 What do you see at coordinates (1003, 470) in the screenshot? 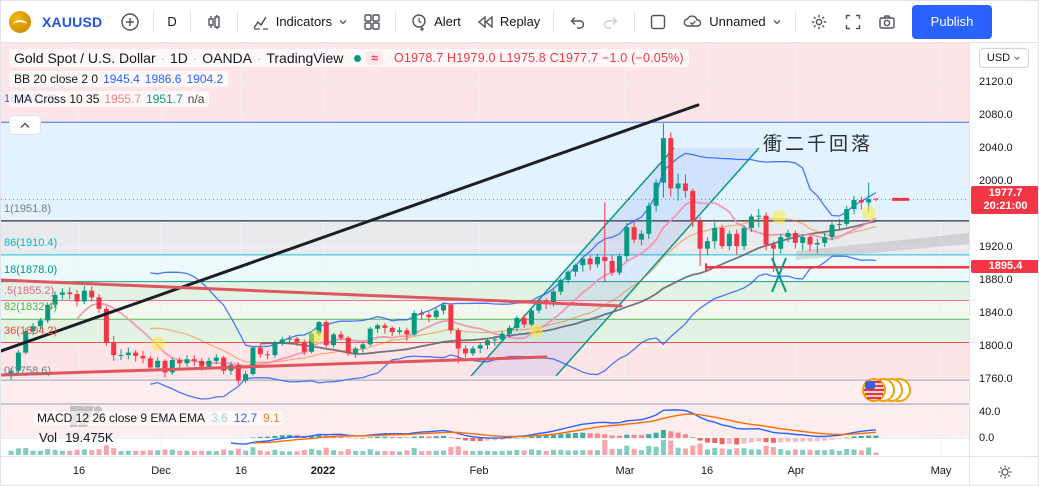
I see `axis-settings-cell` at bounding box center [1003, 470].